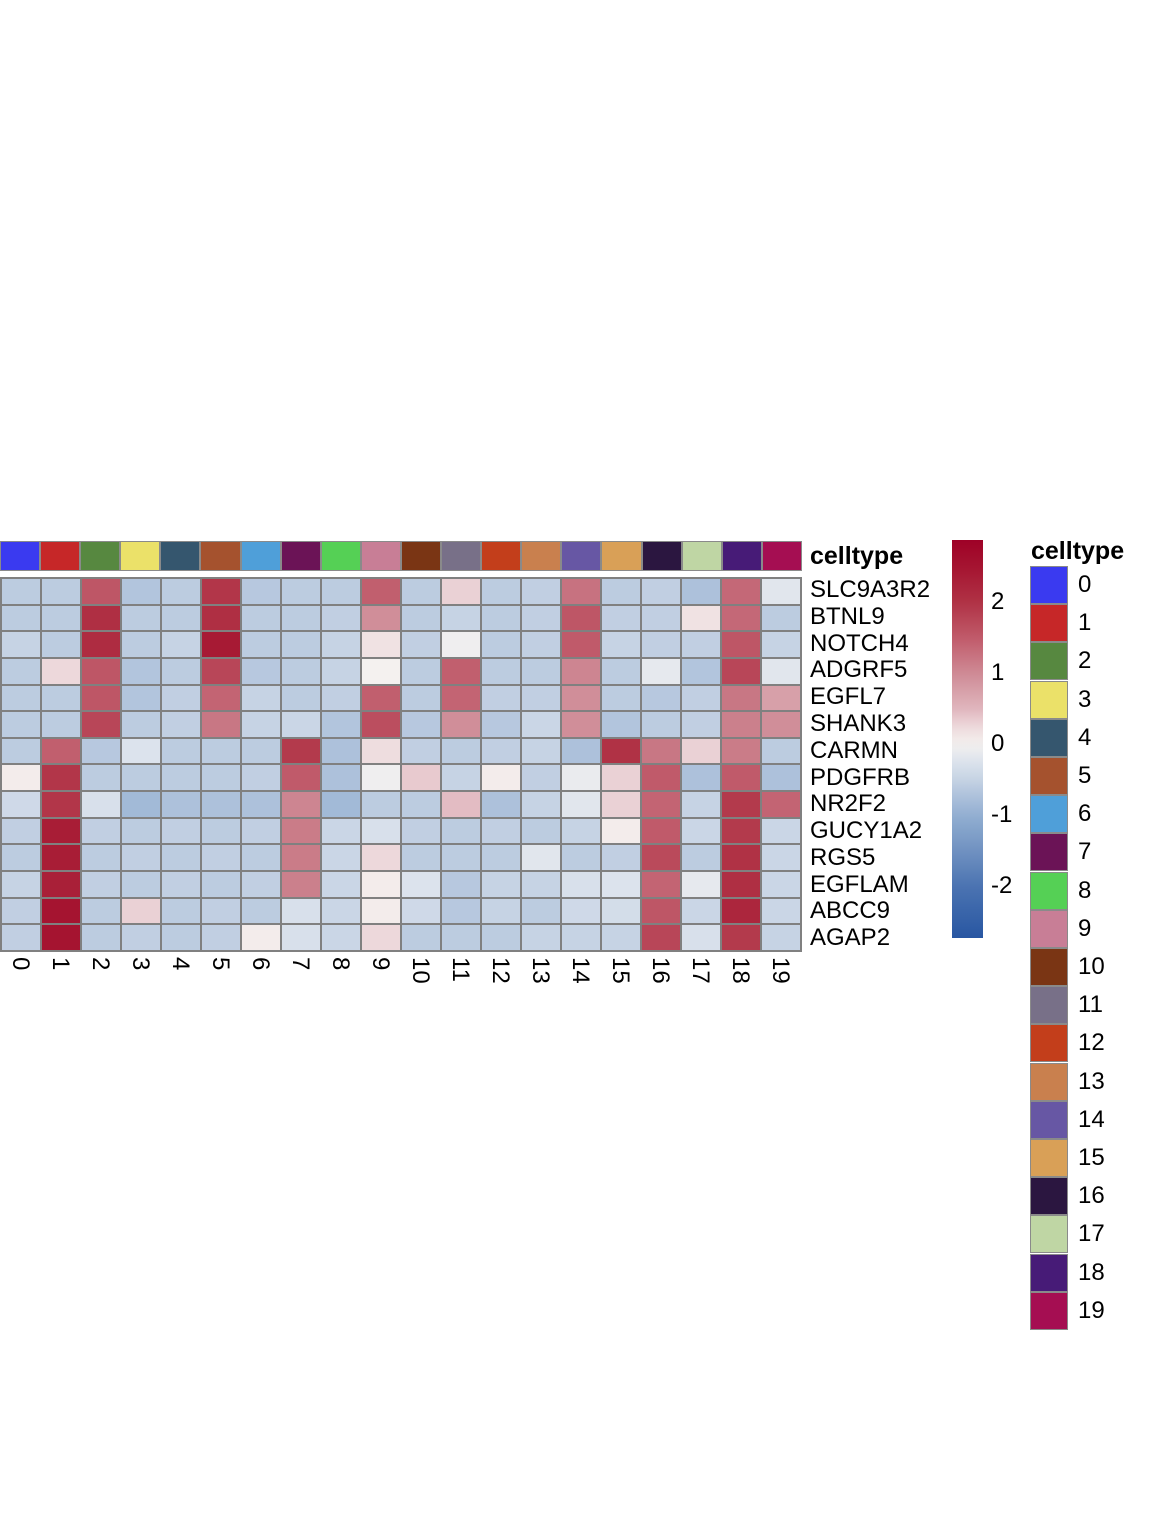 The height and width of the screenshot is (1536, 1152). What do you see at coordinates (967, 739) in the screenshot?
I see `colorbar` at bounding box center [967, 739].